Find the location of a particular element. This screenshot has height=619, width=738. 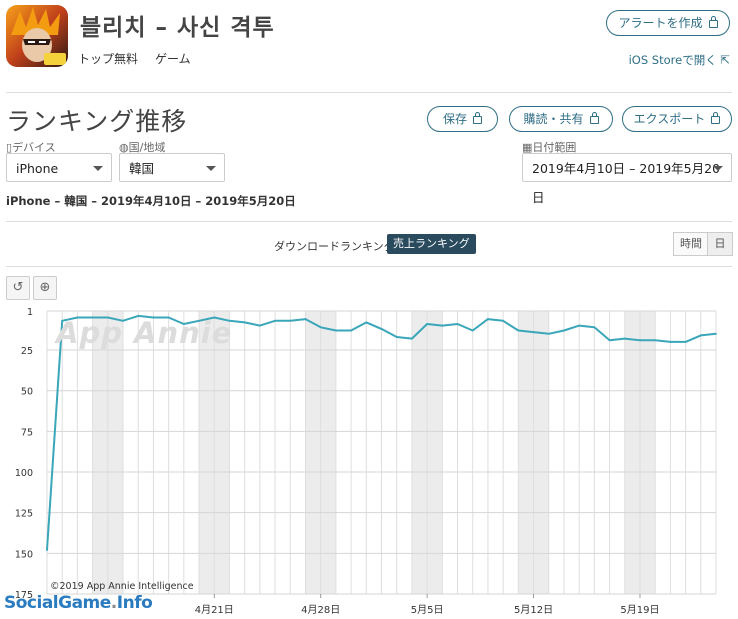

y-tick-label: 25 is located at coordinates (27, 351).